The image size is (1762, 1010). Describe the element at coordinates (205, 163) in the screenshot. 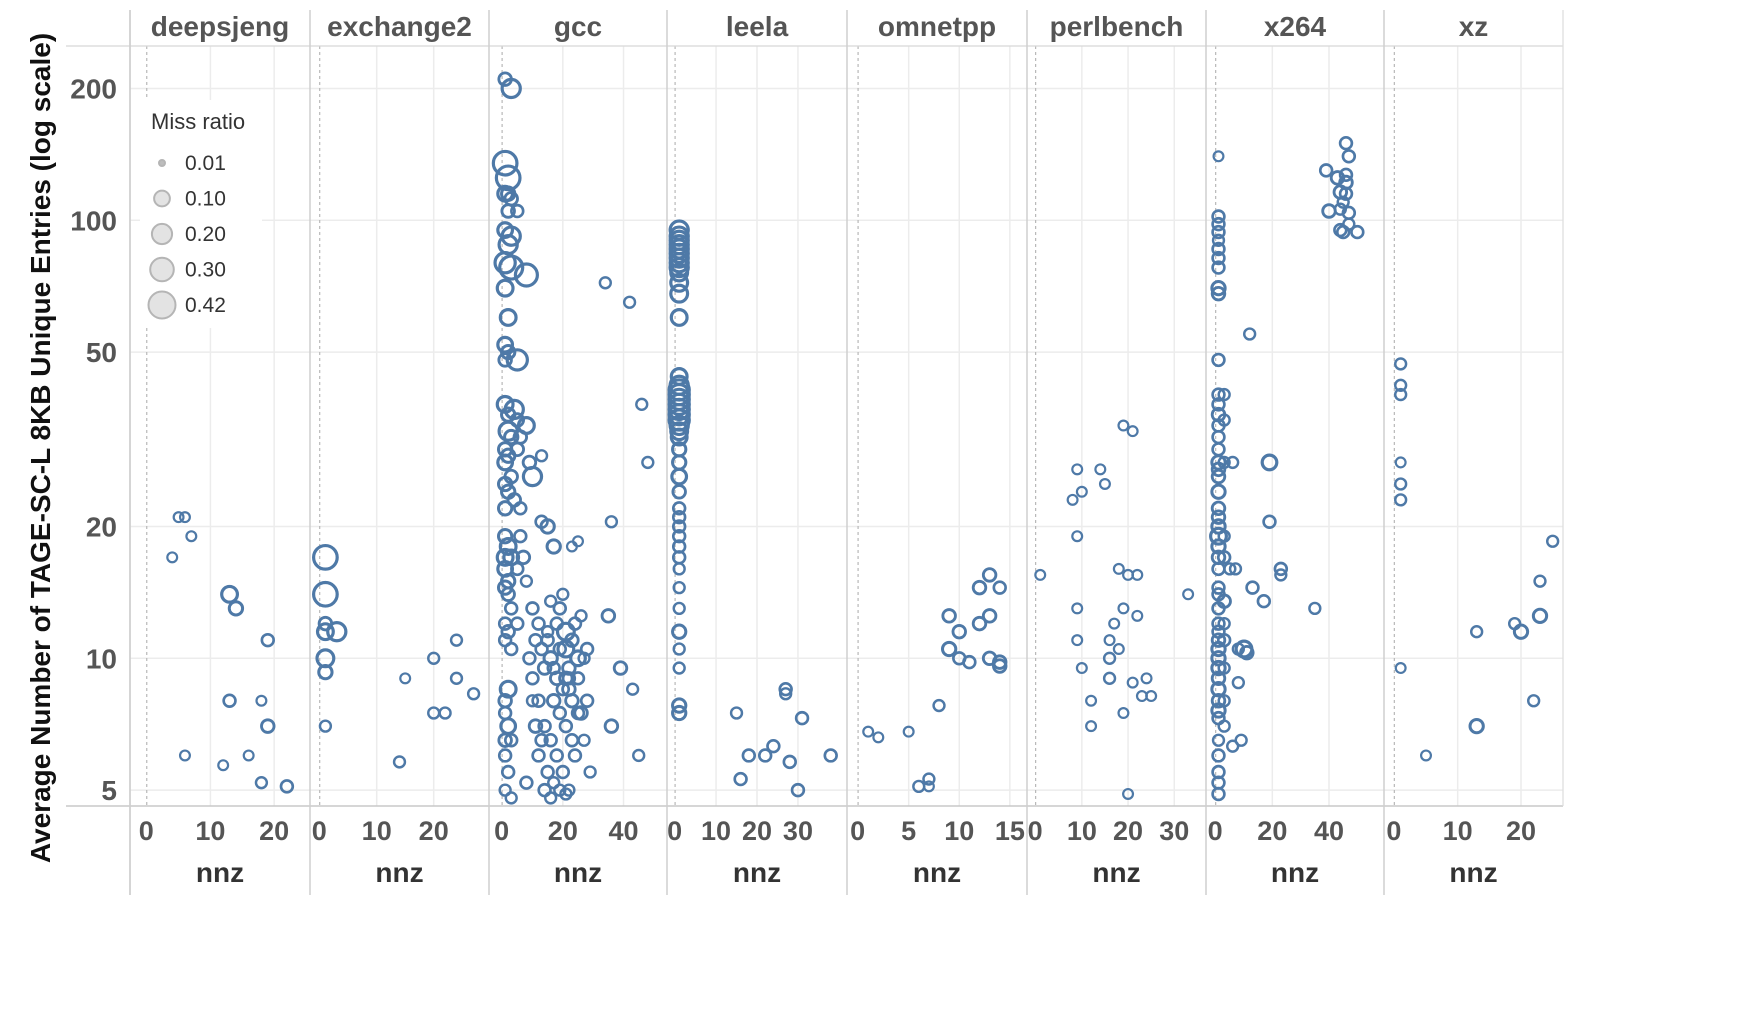

I see `legend-entry-label: 0.01` at that location.